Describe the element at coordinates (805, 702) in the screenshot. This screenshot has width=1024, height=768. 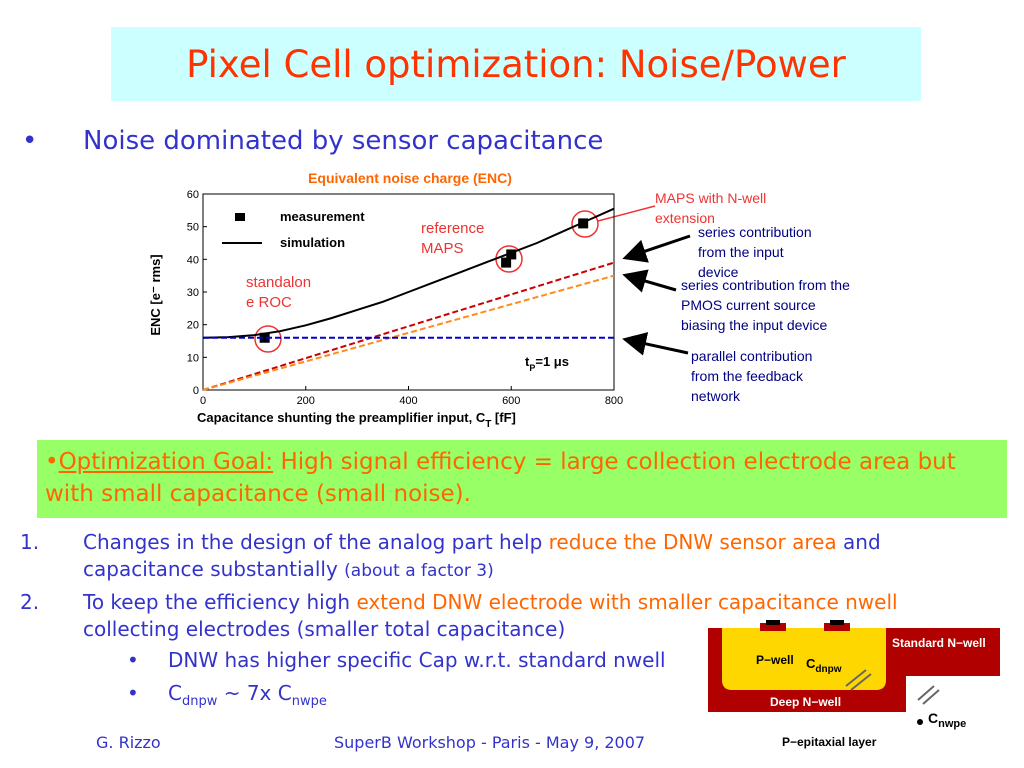
I see `deep-label: Deep N−well` at that location.